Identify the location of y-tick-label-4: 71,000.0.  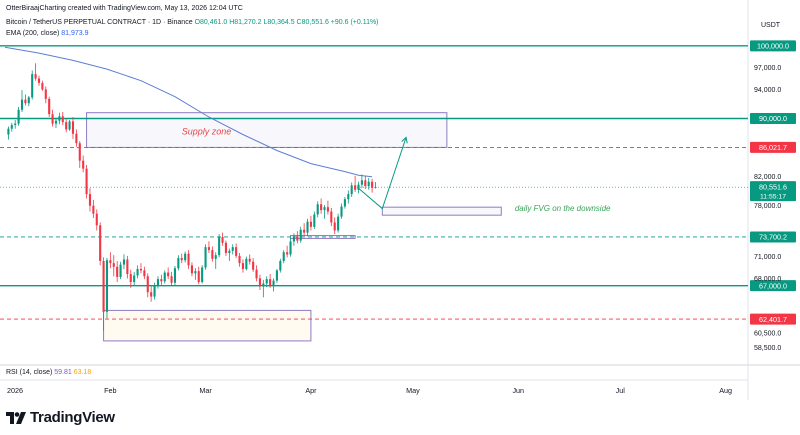
(767, 257).